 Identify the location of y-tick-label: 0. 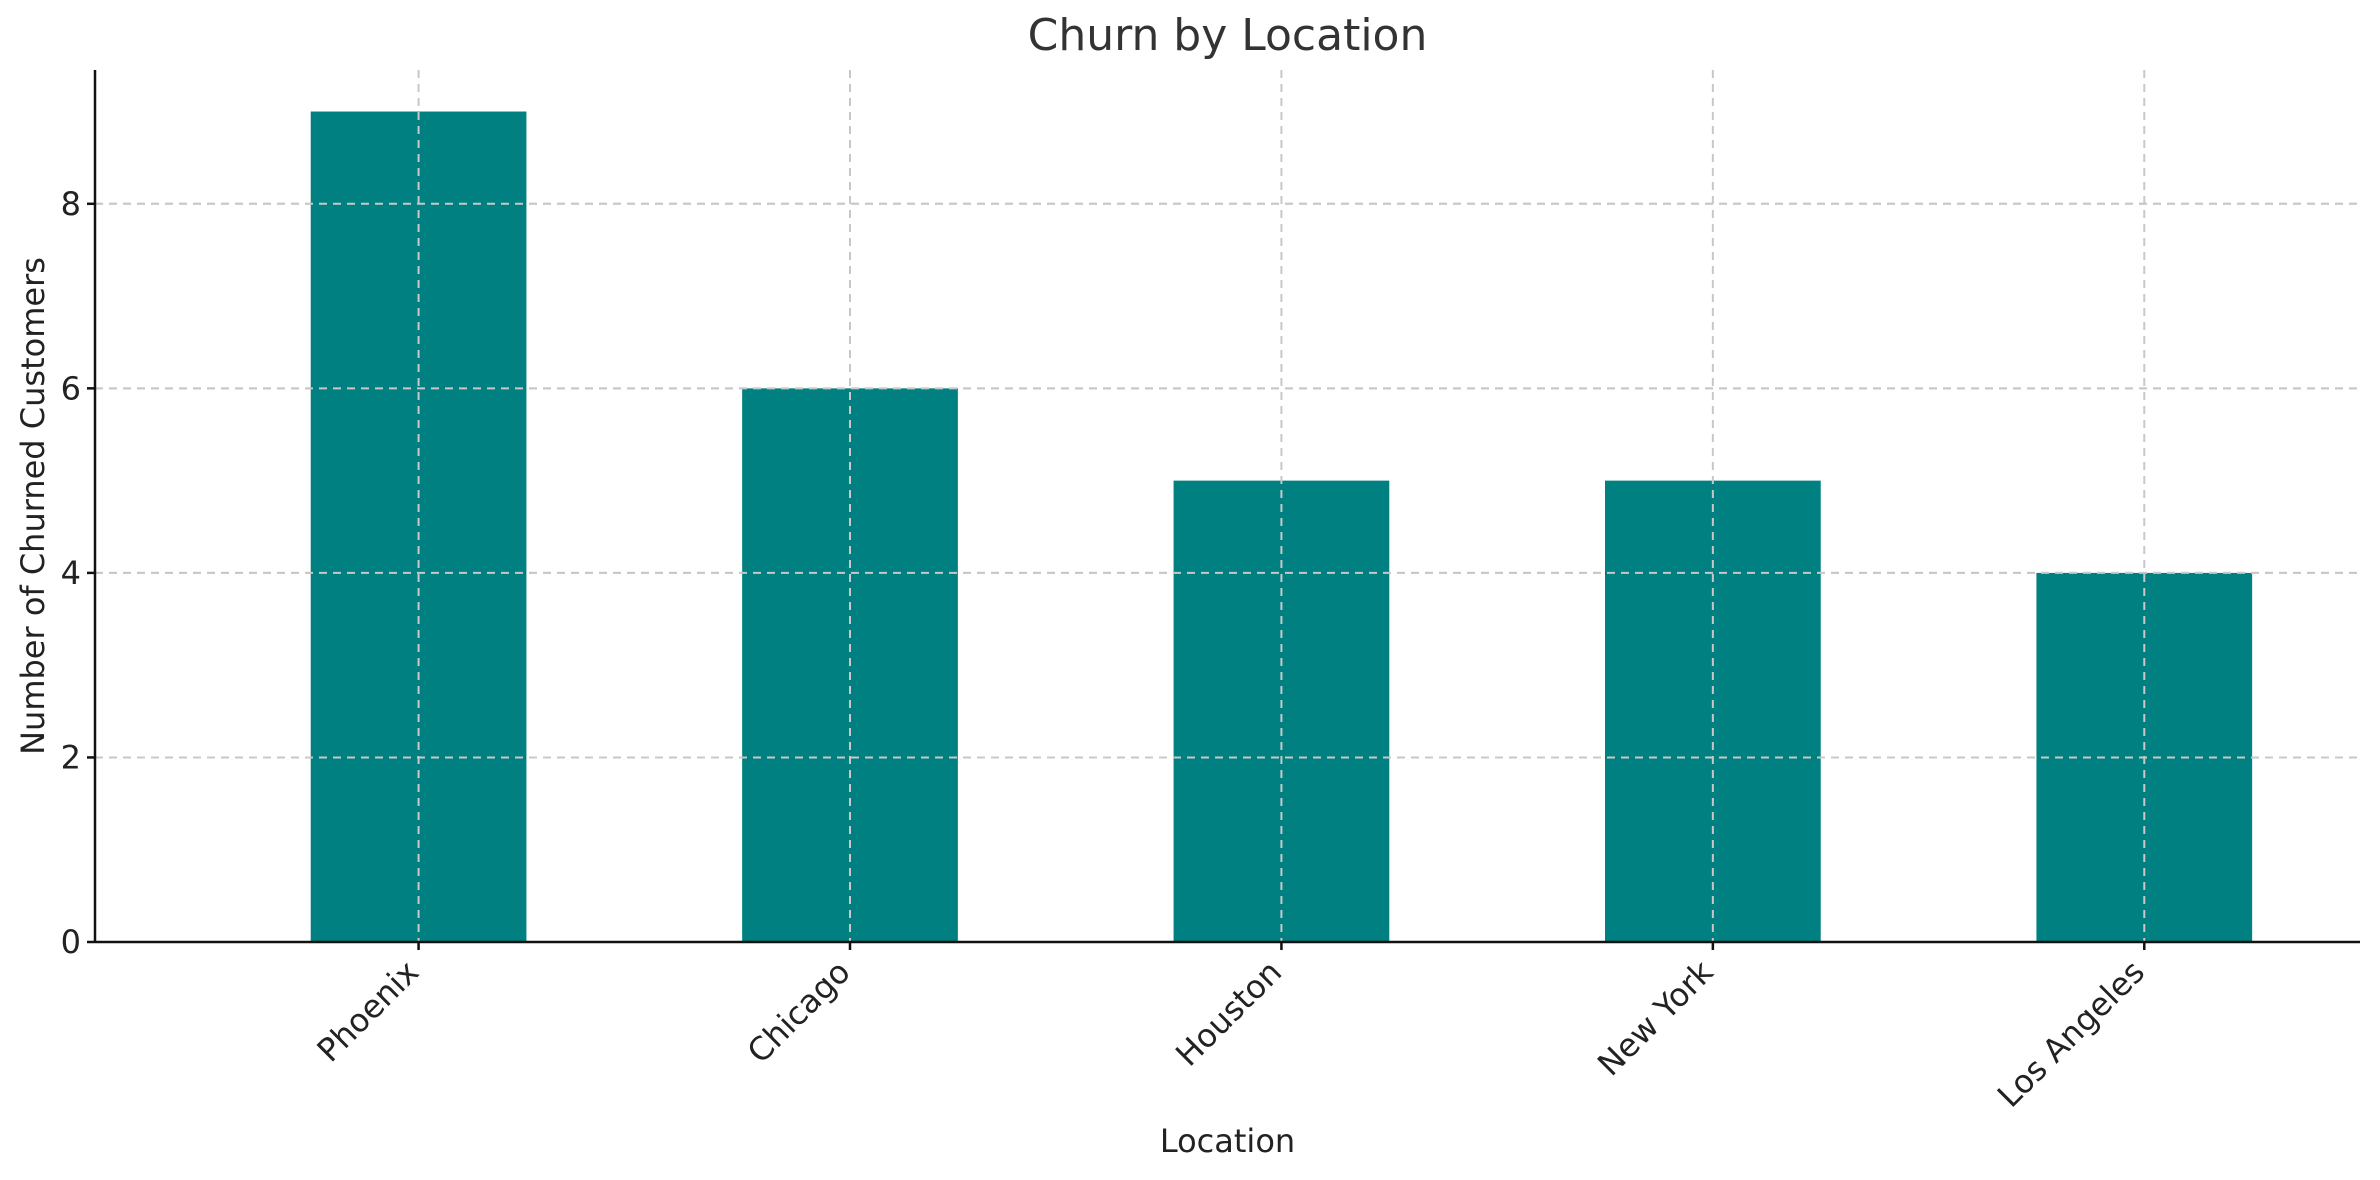
(71, 942).